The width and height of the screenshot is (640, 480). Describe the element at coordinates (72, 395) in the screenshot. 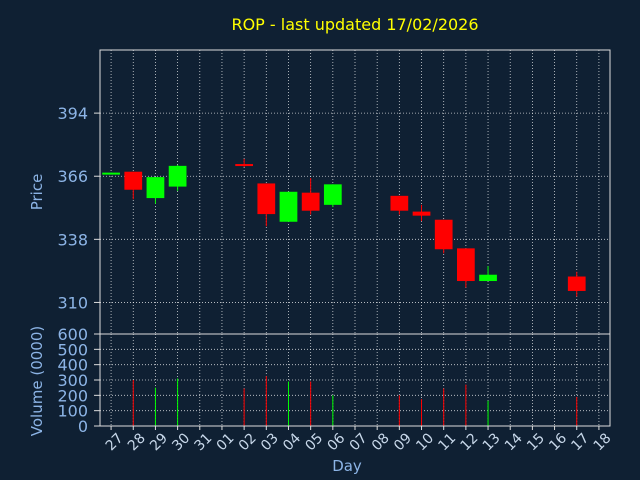

I see `volume-tick-label: 200` at that location.